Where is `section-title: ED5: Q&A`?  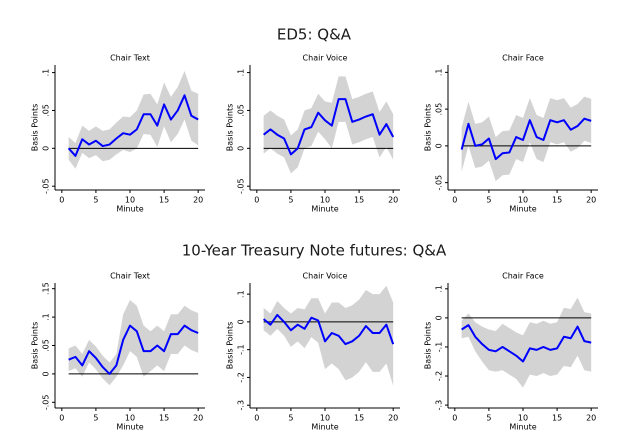
section-title: ED5: Q&A is located at coordinates (314, 35).